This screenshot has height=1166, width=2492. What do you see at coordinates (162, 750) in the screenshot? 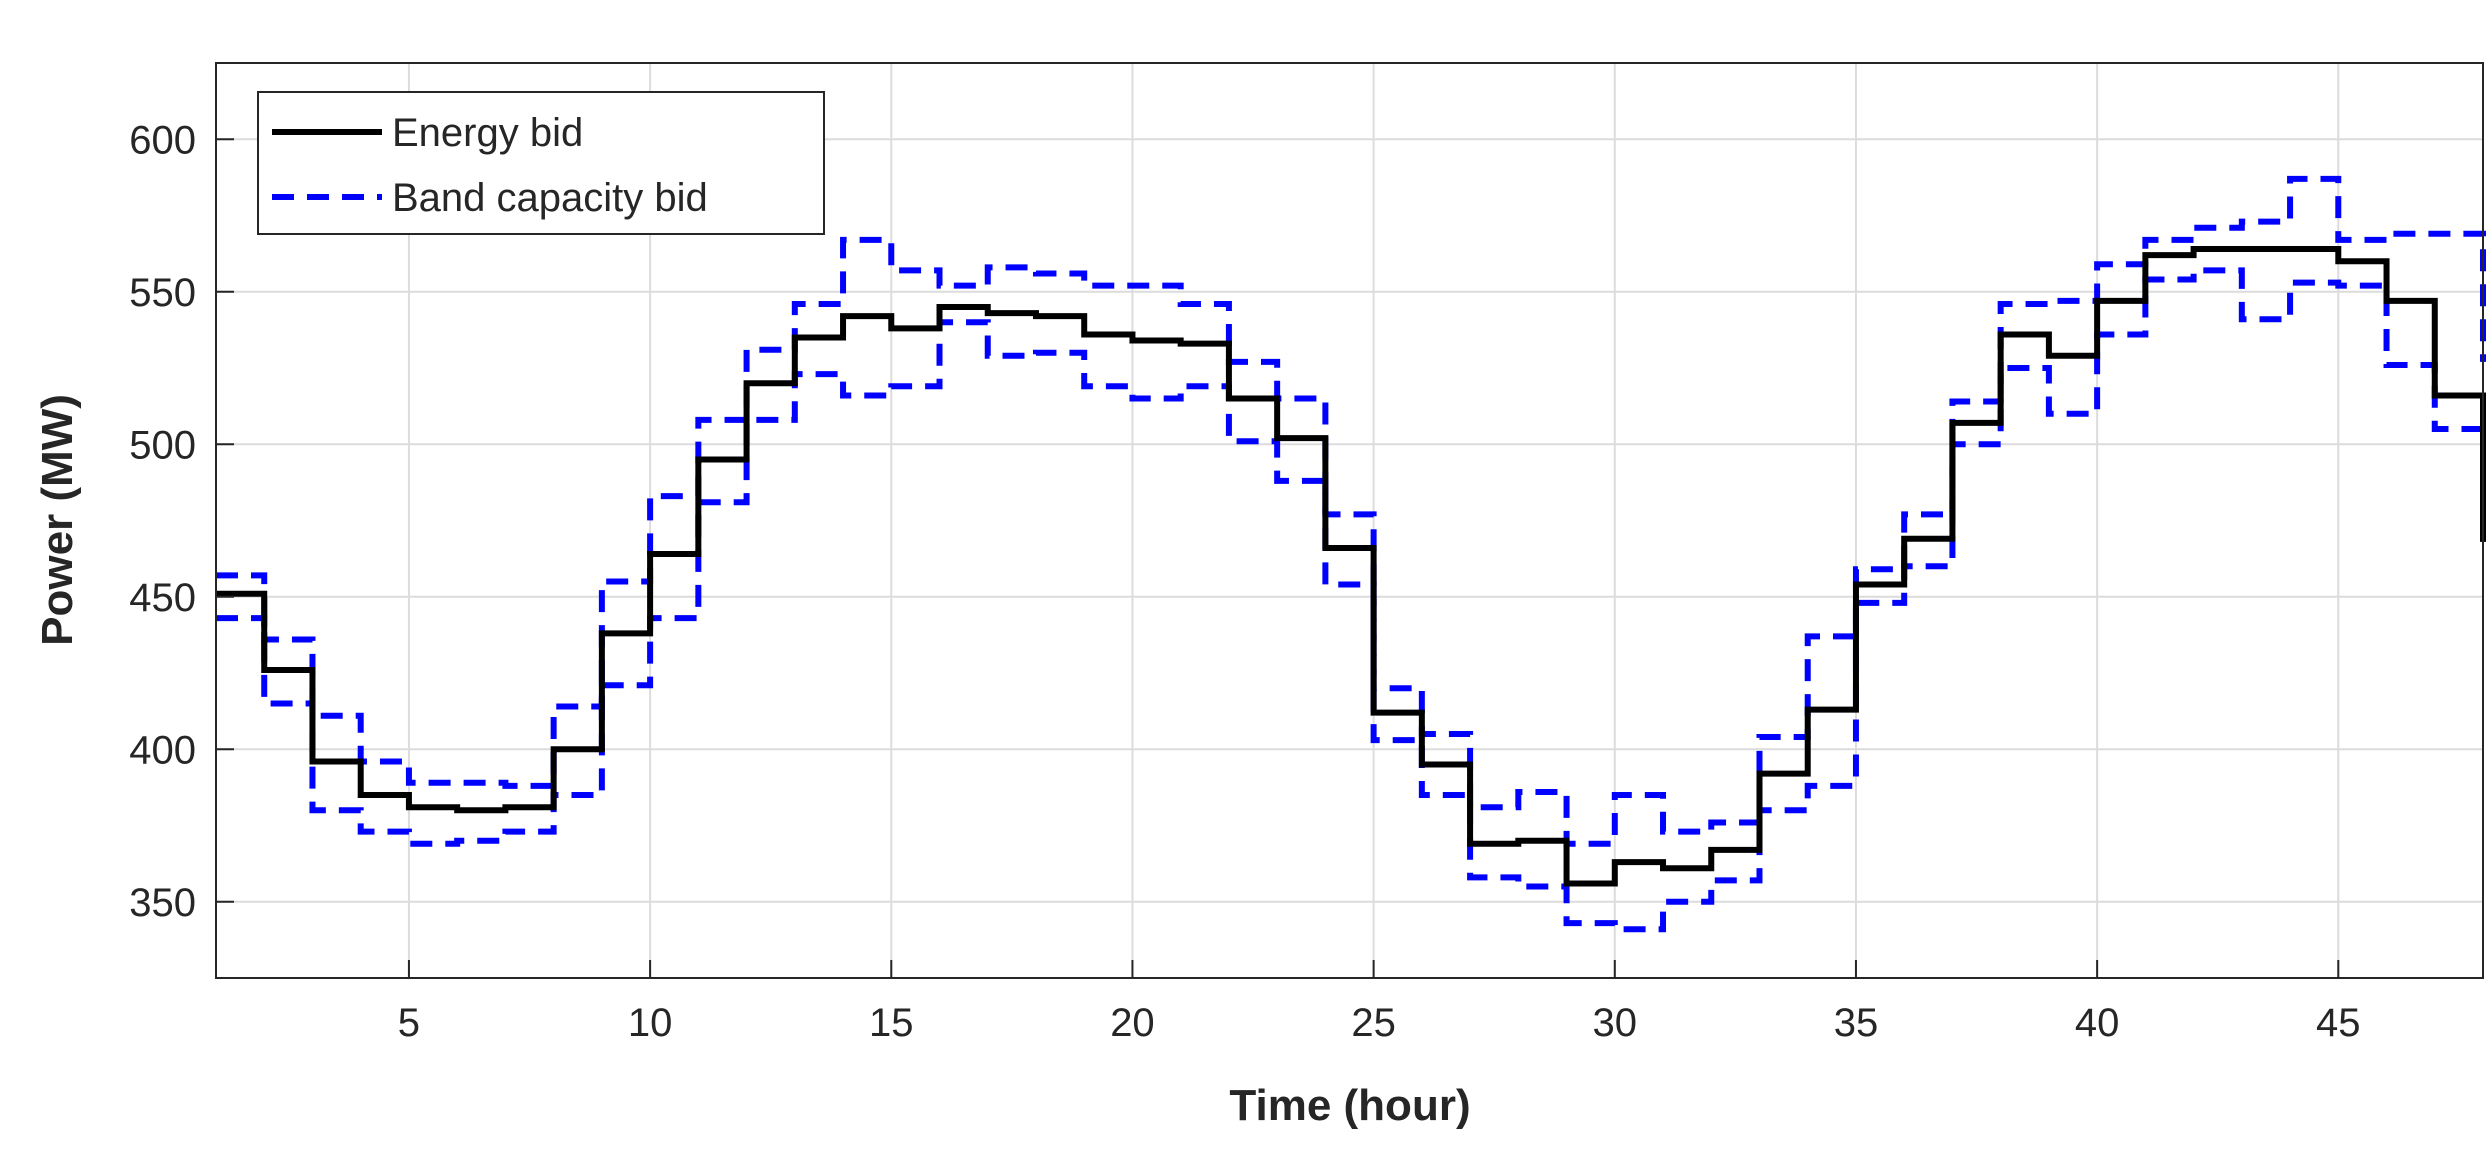
I see `y-tick-label: 400` at bounding box center [162, 750].